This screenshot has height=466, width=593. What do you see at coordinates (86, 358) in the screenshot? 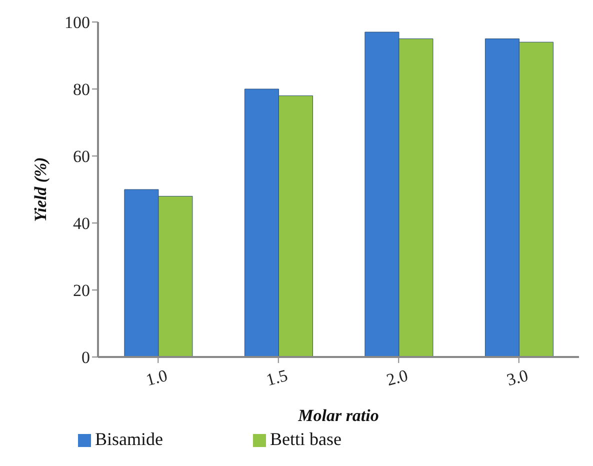
I see `y-tick-label: 0` at bounding box center [86, 358].